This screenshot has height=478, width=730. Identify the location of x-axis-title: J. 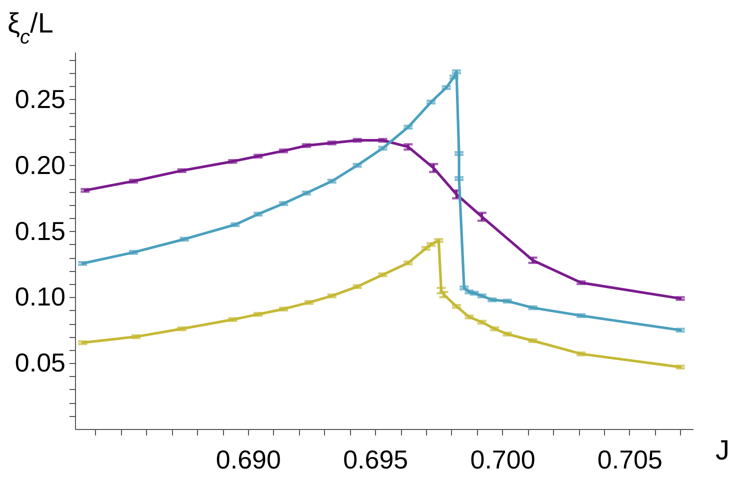
(723, 450).